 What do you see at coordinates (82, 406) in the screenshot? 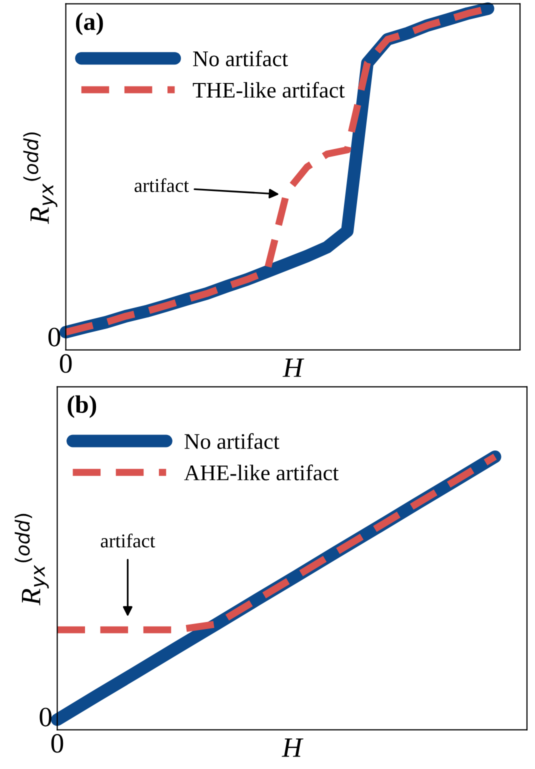
I see `chart-title: (b)` at bounding box center [82, 406].